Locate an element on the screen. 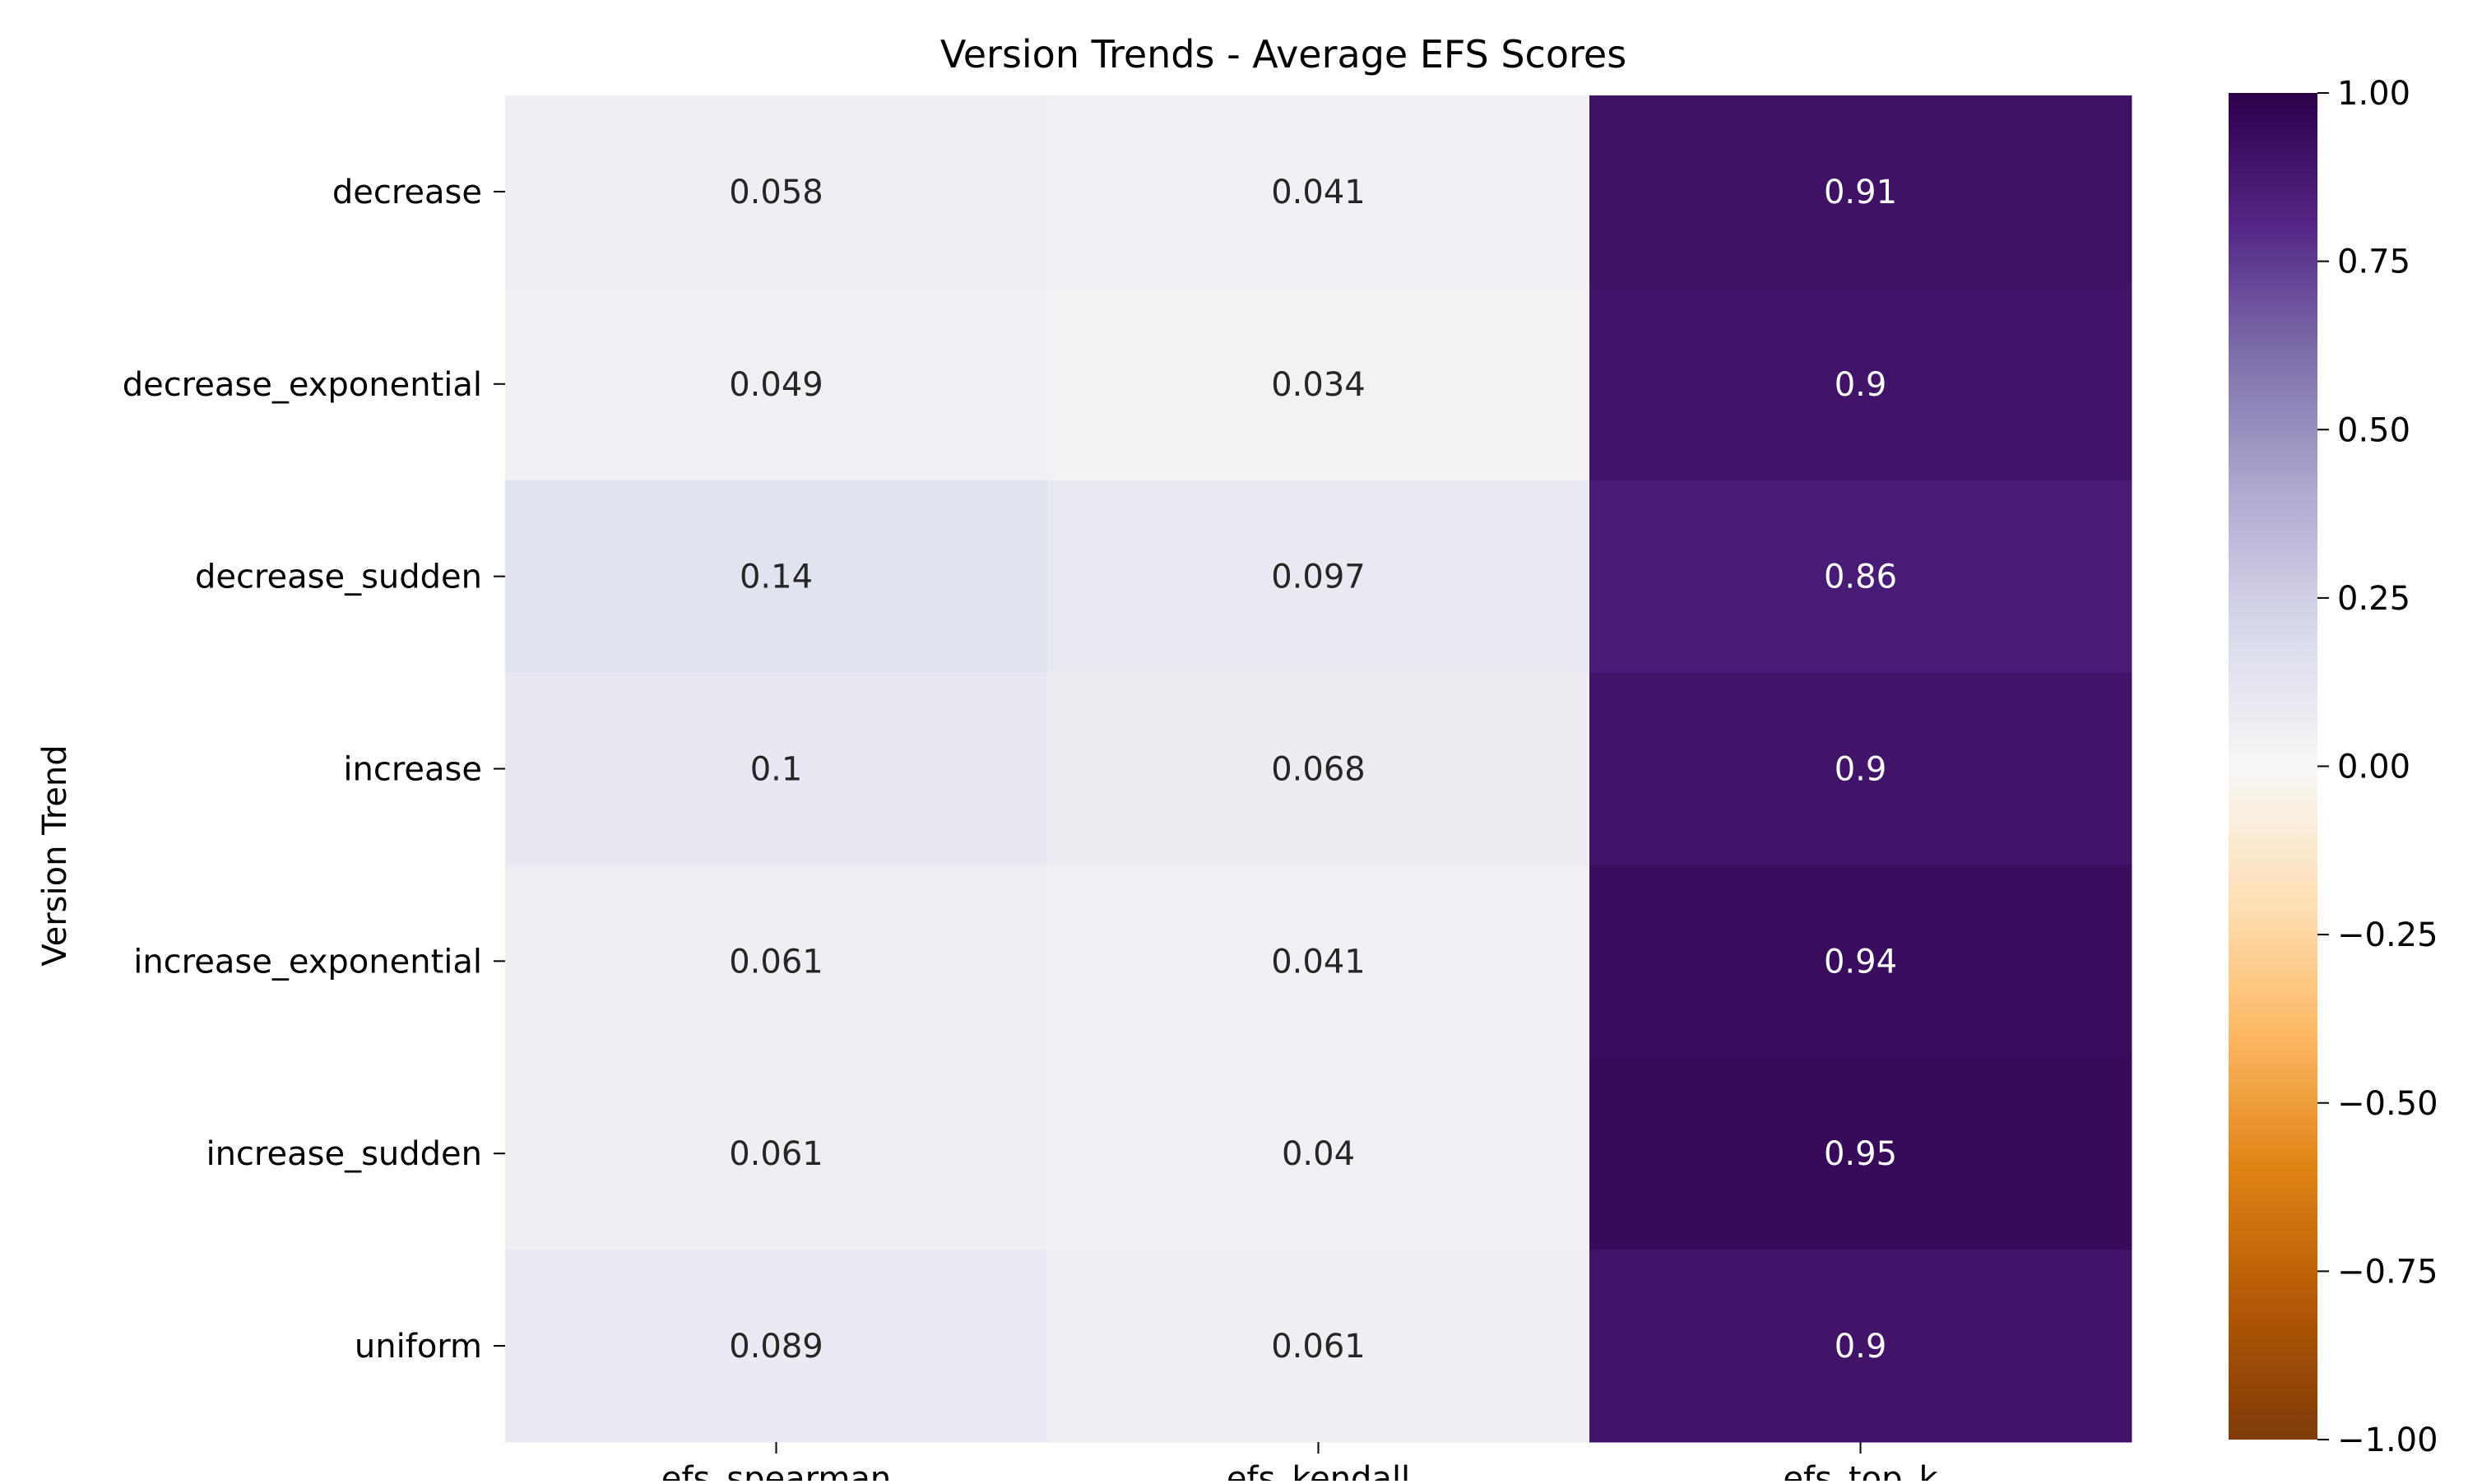 The image size is (2468, 1484). column-tick-label: efs_top_k is located at coordinates (1860, 1470).